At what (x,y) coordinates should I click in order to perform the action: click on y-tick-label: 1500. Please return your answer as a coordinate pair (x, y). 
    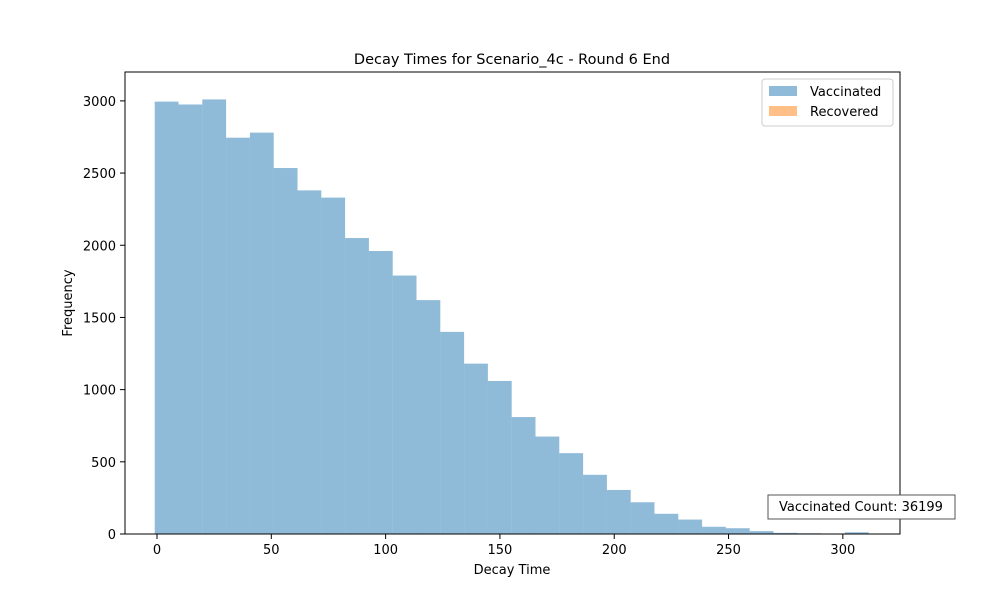
    Looking at the image, I should click on (99, 318).